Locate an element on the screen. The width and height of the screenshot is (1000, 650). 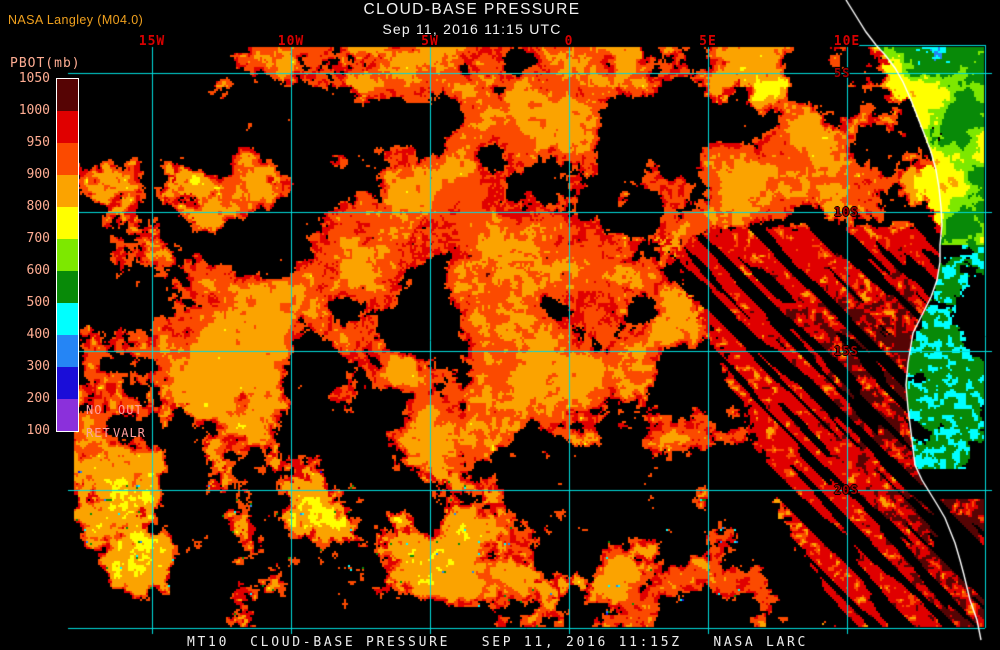
flag-out: OUT is located at coordinates (130, 410).